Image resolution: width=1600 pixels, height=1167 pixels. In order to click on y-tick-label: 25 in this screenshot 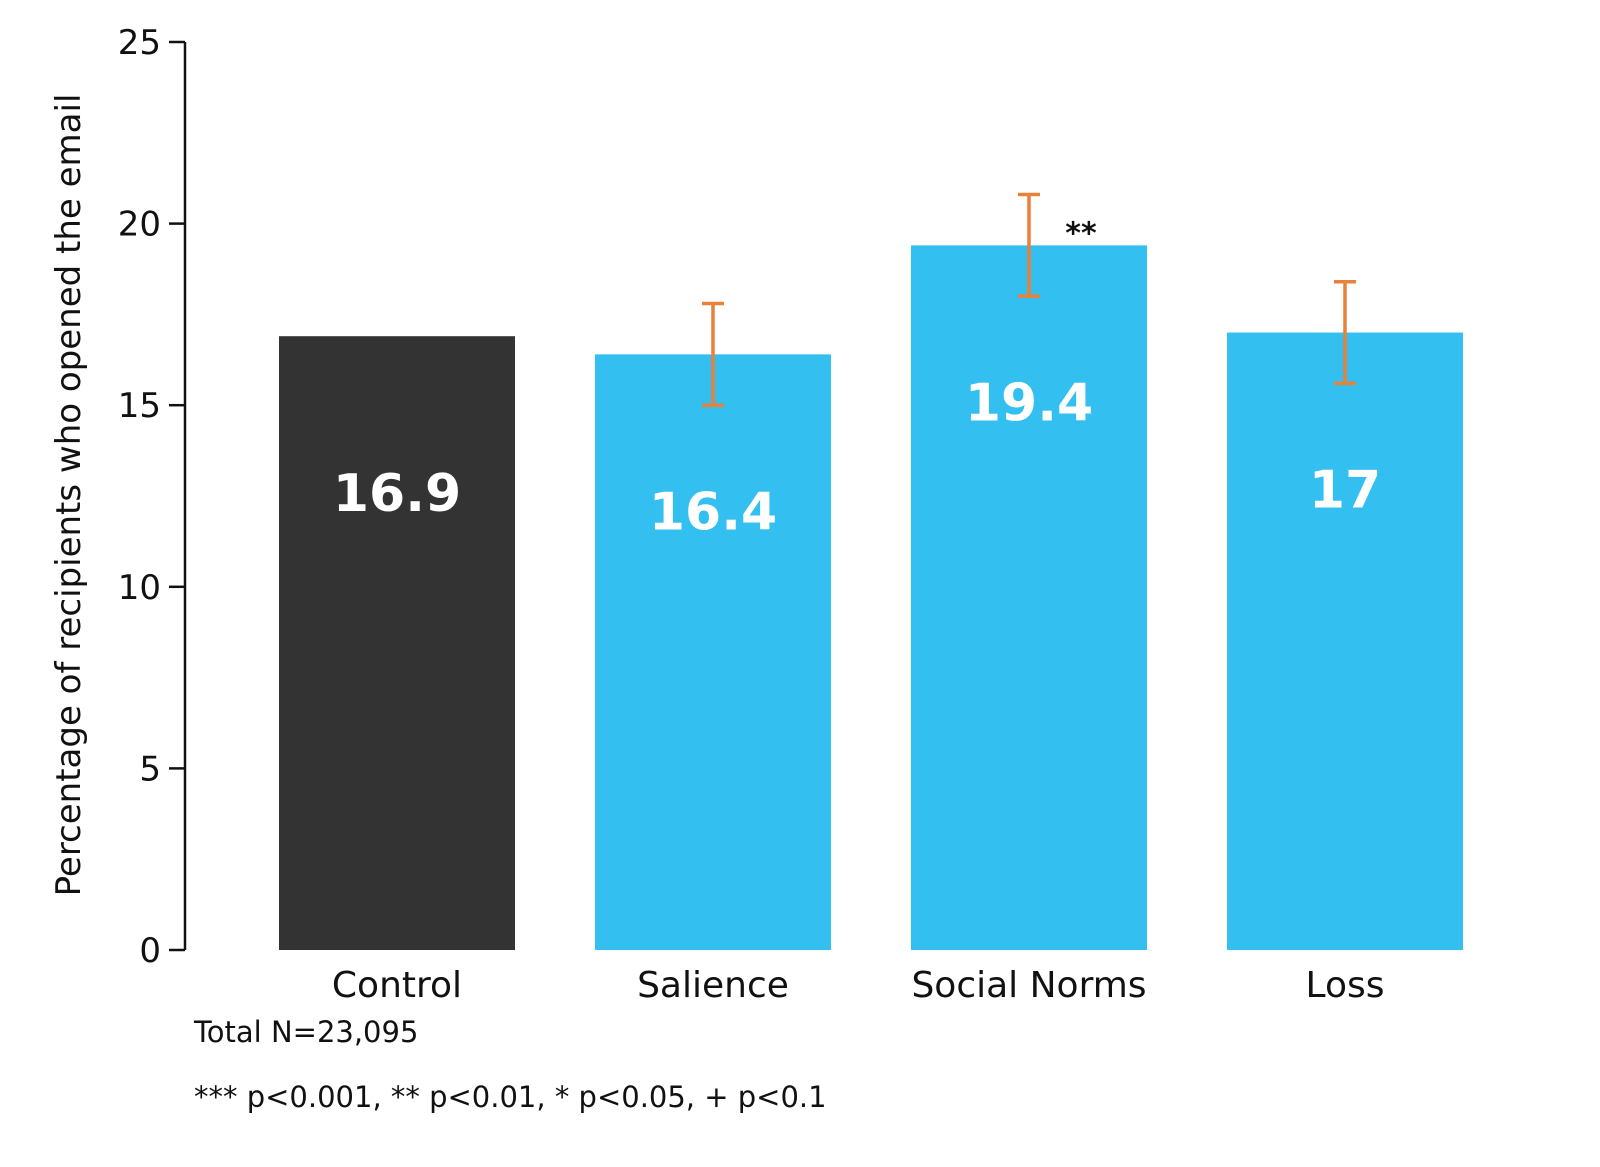, I will do `click(139, 43)`.